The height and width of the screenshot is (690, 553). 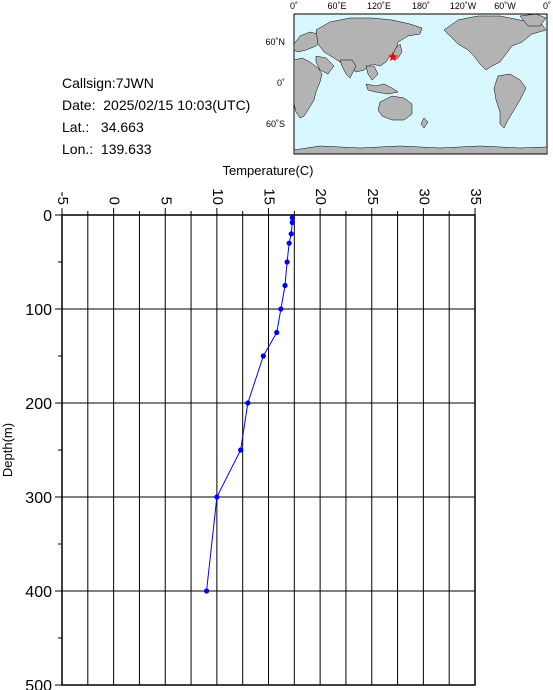 What do you see at coordinates (382, 89) in the screenshot?
I see `land-indonesia` at bounding box center [382, 89].